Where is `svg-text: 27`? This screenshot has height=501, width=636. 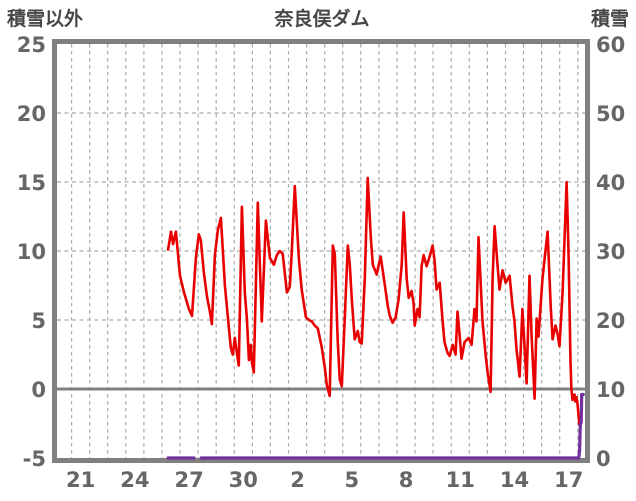
svg-text: 27 is located at coordinates (188, 480).